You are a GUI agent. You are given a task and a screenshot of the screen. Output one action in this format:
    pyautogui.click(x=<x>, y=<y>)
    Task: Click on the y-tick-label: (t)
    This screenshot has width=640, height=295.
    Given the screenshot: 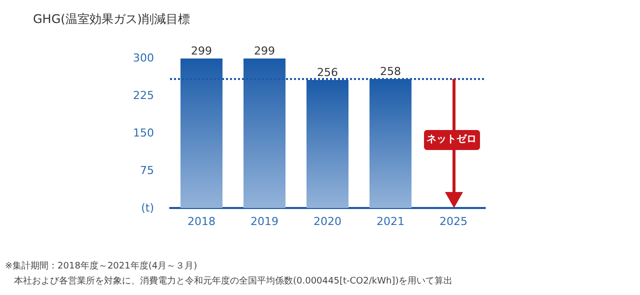 What is the action you would take?
    pyautogui.click(x=147, y=208)
    